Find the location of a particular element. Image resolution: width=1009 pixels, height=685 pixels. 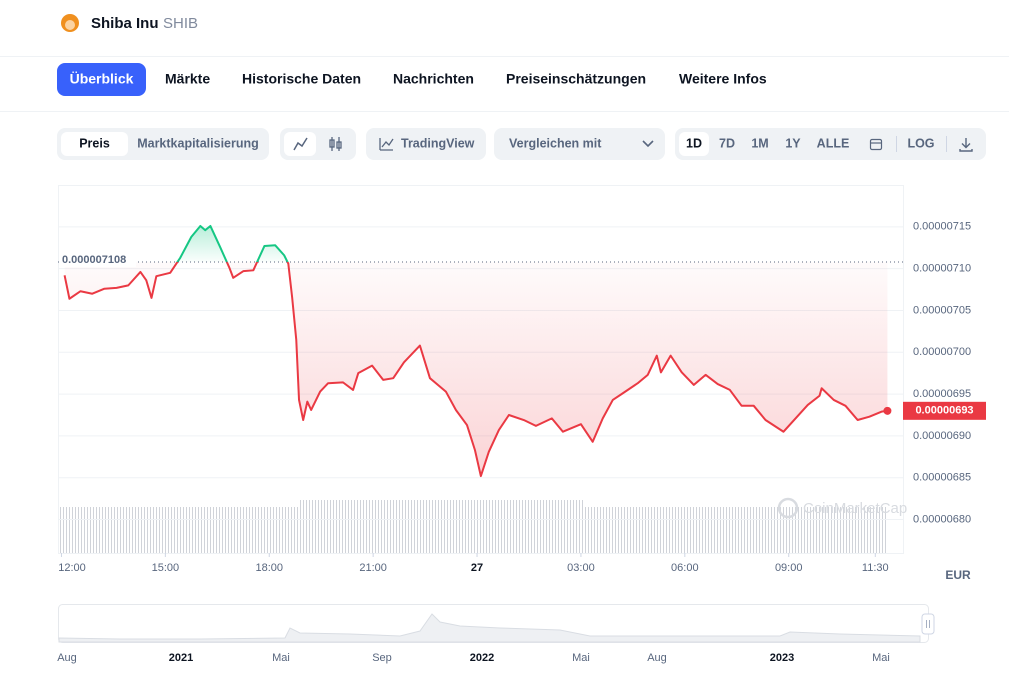

y-tick-label: 0.00000710 is located at coordinates (942, 269).